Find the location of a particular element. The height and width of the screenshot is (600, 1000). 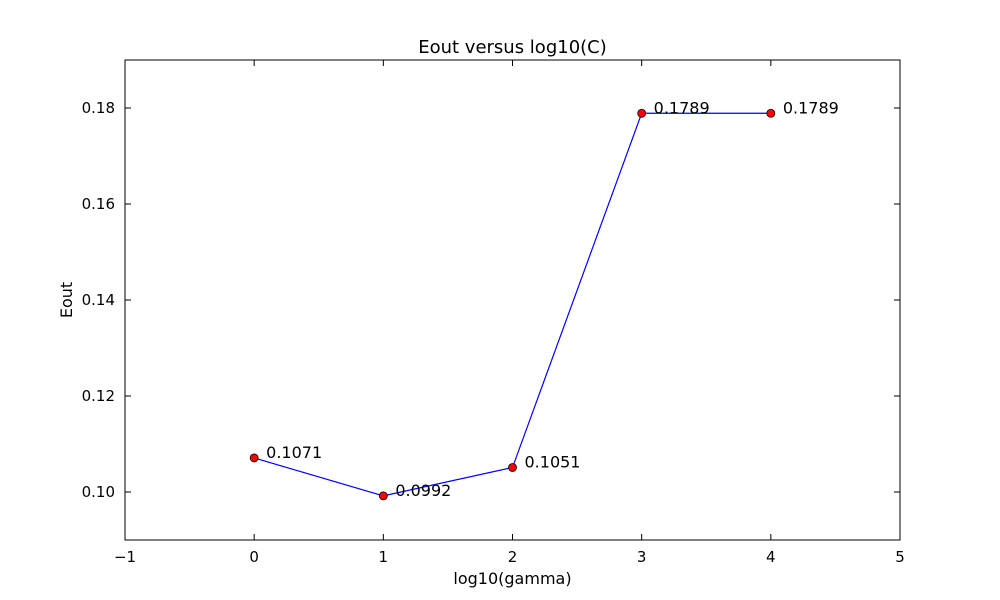

chart-title: Eout versus log10(C) is located at coordinates (512, 47).